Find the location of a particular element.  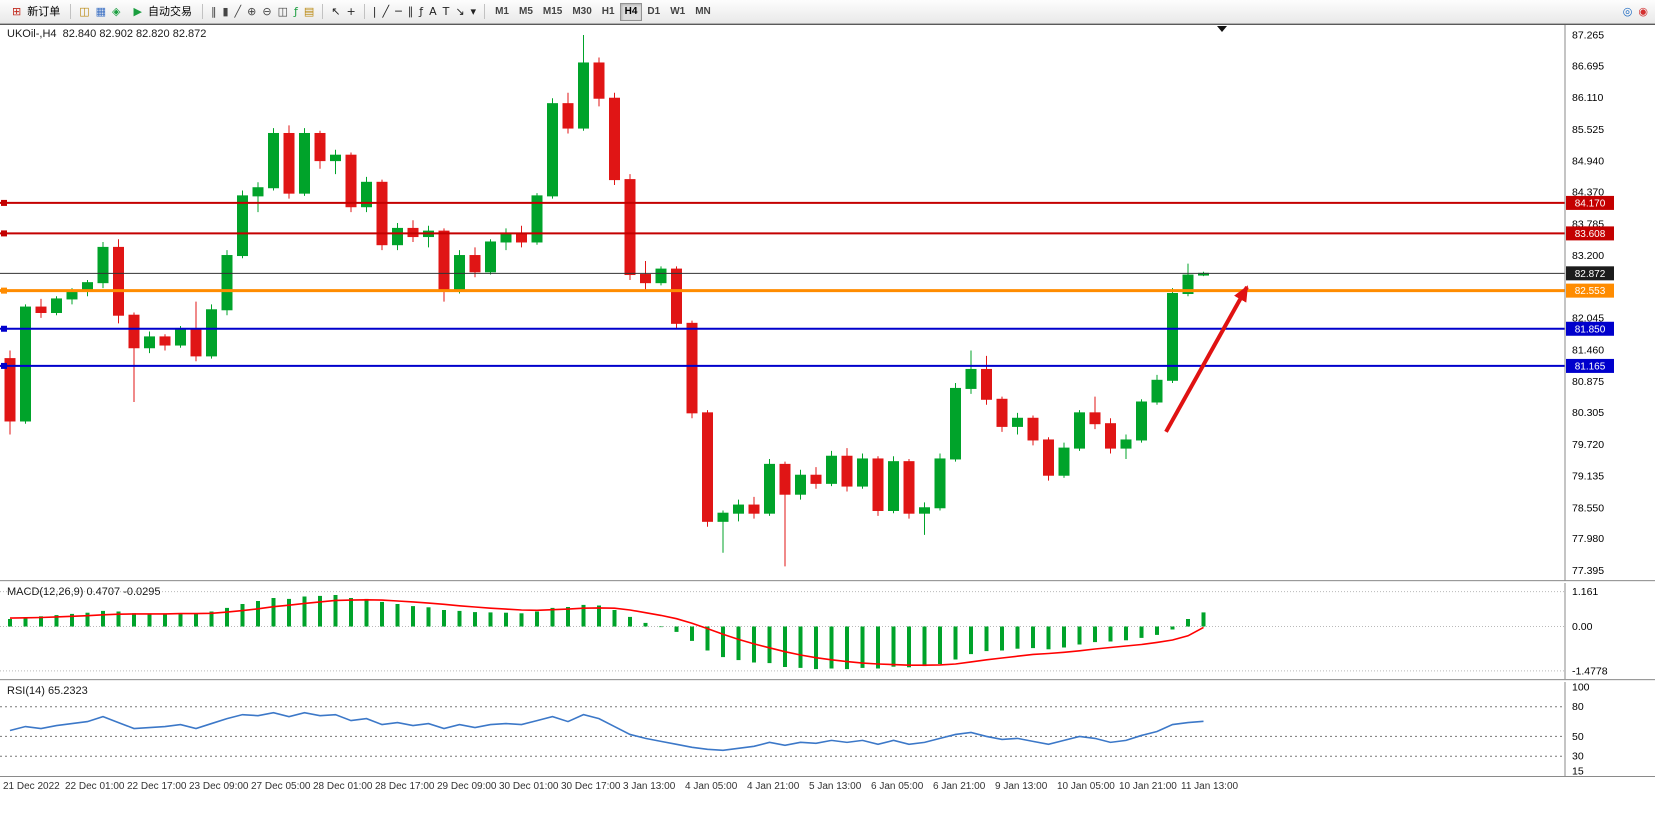

svg-text: 83.608 is located at coordinates (1590, 234).